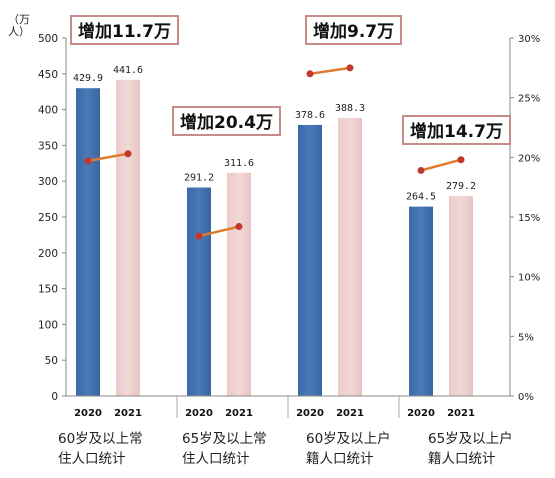  What do you see at coordinates (124, 30) in the screenshot?
I see `annotation-increase-1: 增加11.7万` at bounding box center [124, 30].